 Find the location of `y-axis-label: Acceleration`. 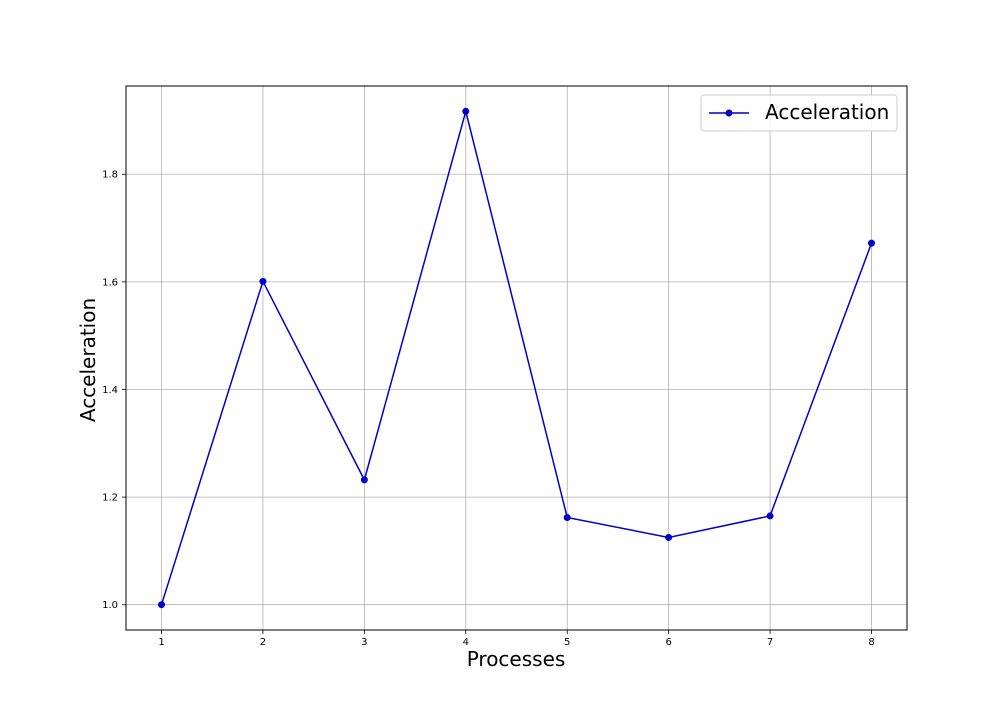

y-axis-label: Acceleration is located at coordinates (88, 360).